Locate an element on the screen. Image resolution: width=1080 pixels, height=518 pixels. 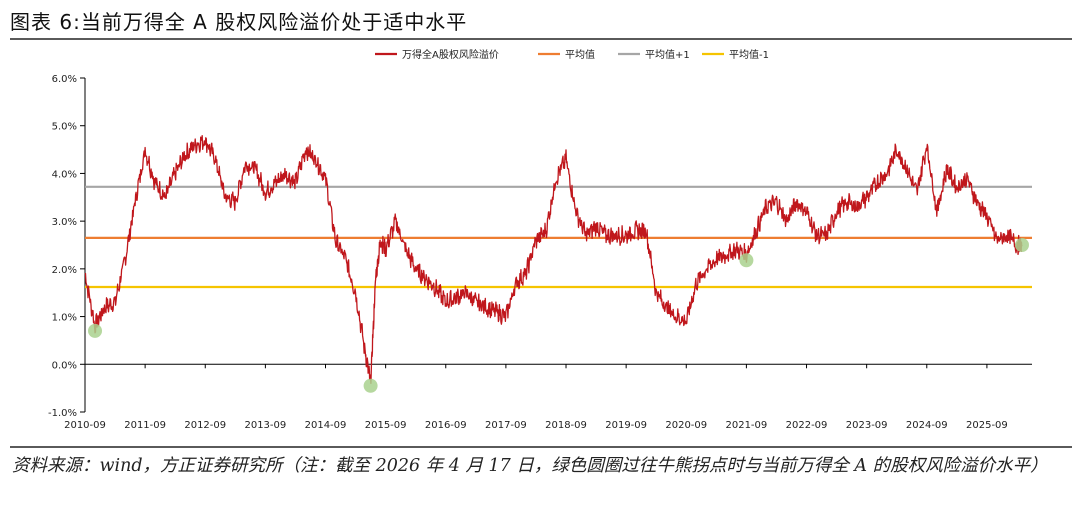
legend-label: 万得全A股权风险溢价 is located at coordinates (450, 54).